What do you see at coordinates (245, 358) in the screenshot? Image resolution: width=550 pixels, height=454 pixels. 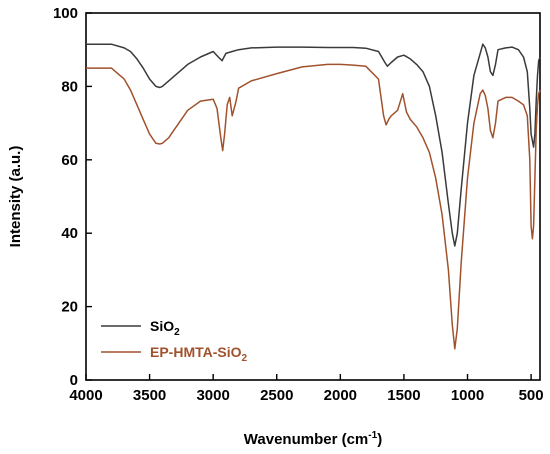 I see `legend-label-ep-hmta-sio2-sub: 2` at bounding box center [245, 358].